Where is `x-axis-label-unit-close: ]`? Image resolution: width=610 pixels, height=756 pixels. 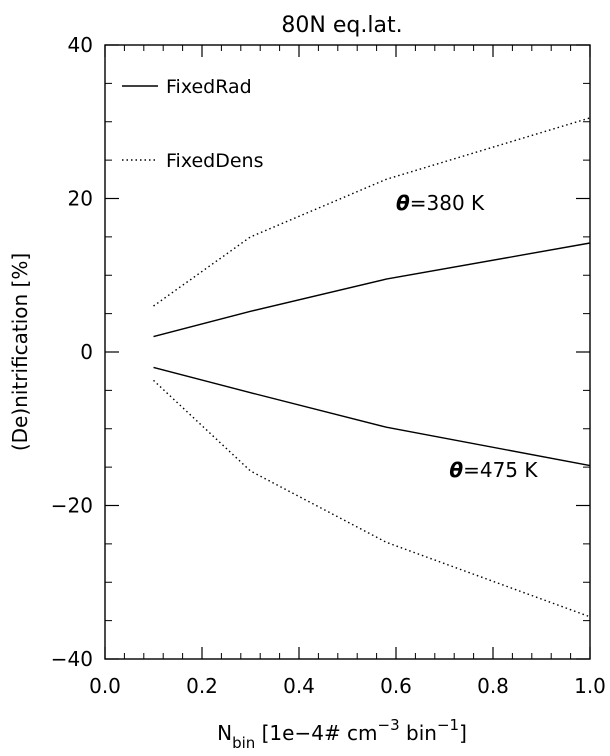 x-axis-label-unit-close: ] is located at coordinates (463, 733).